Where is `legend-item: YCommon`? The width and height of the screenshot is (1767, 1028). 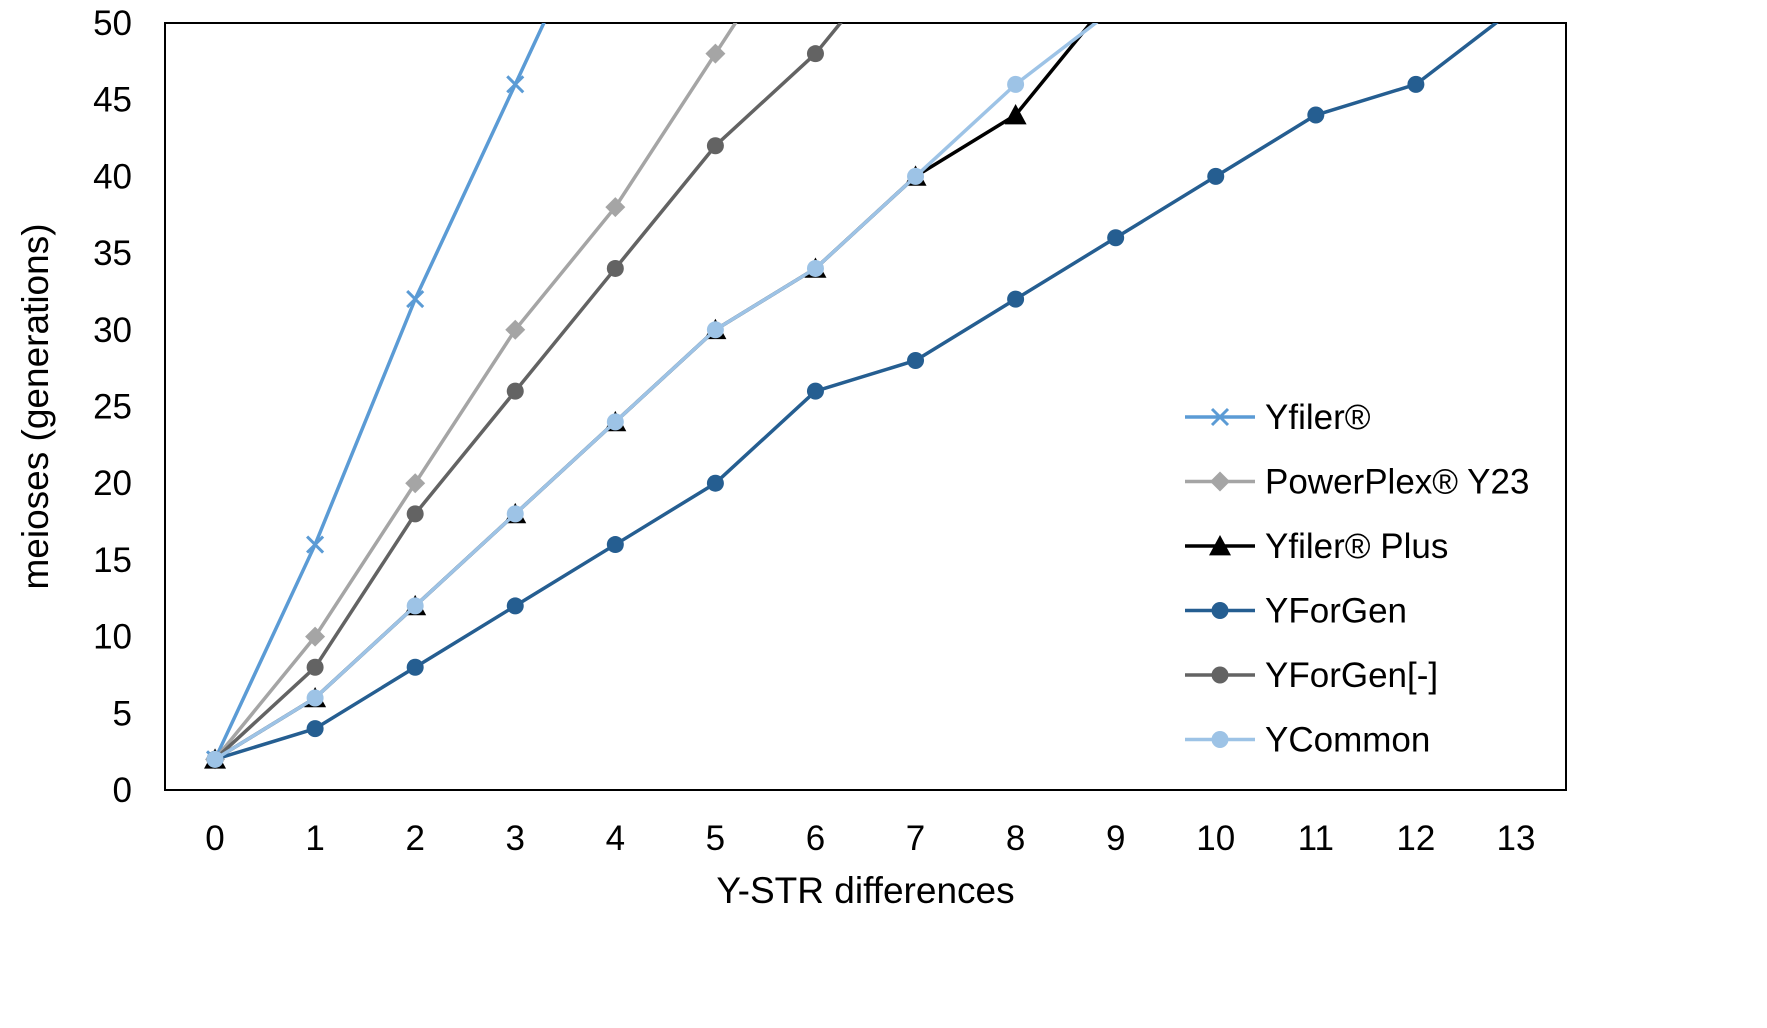 legend-item: YCommon is located at coordinates (1307, 740).